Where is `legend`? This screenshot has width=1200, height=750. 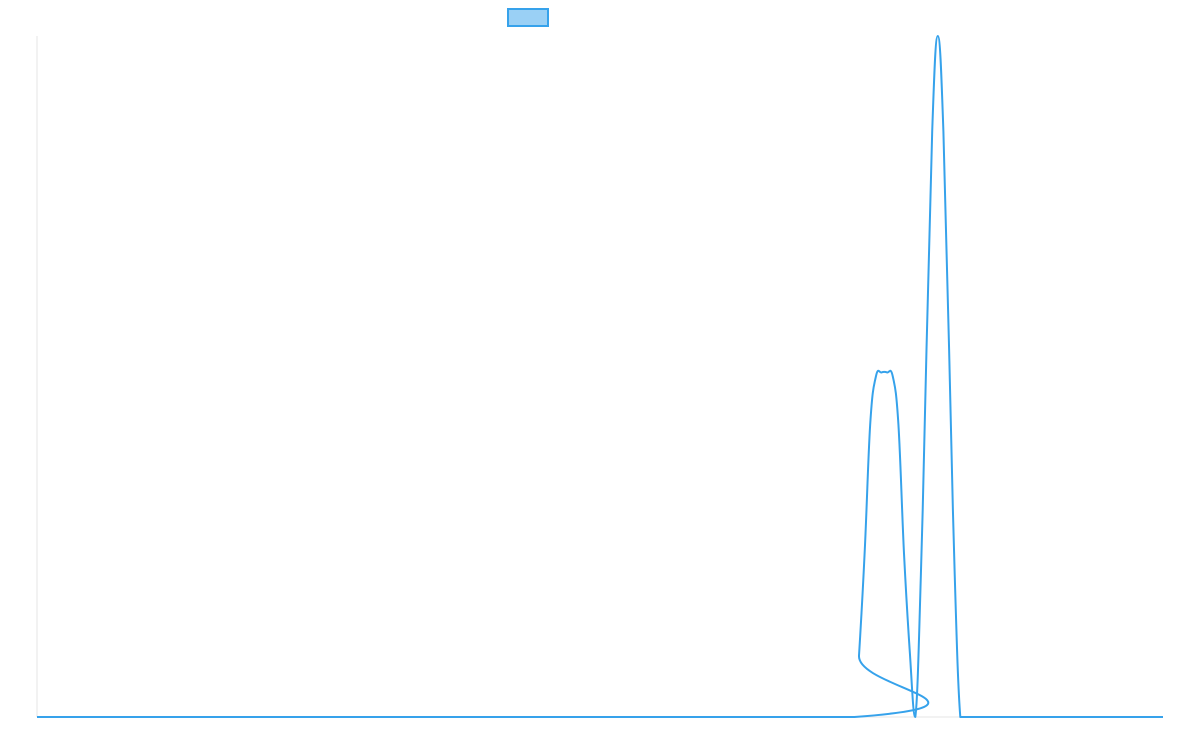 legend is located at coordinates (528, 17).